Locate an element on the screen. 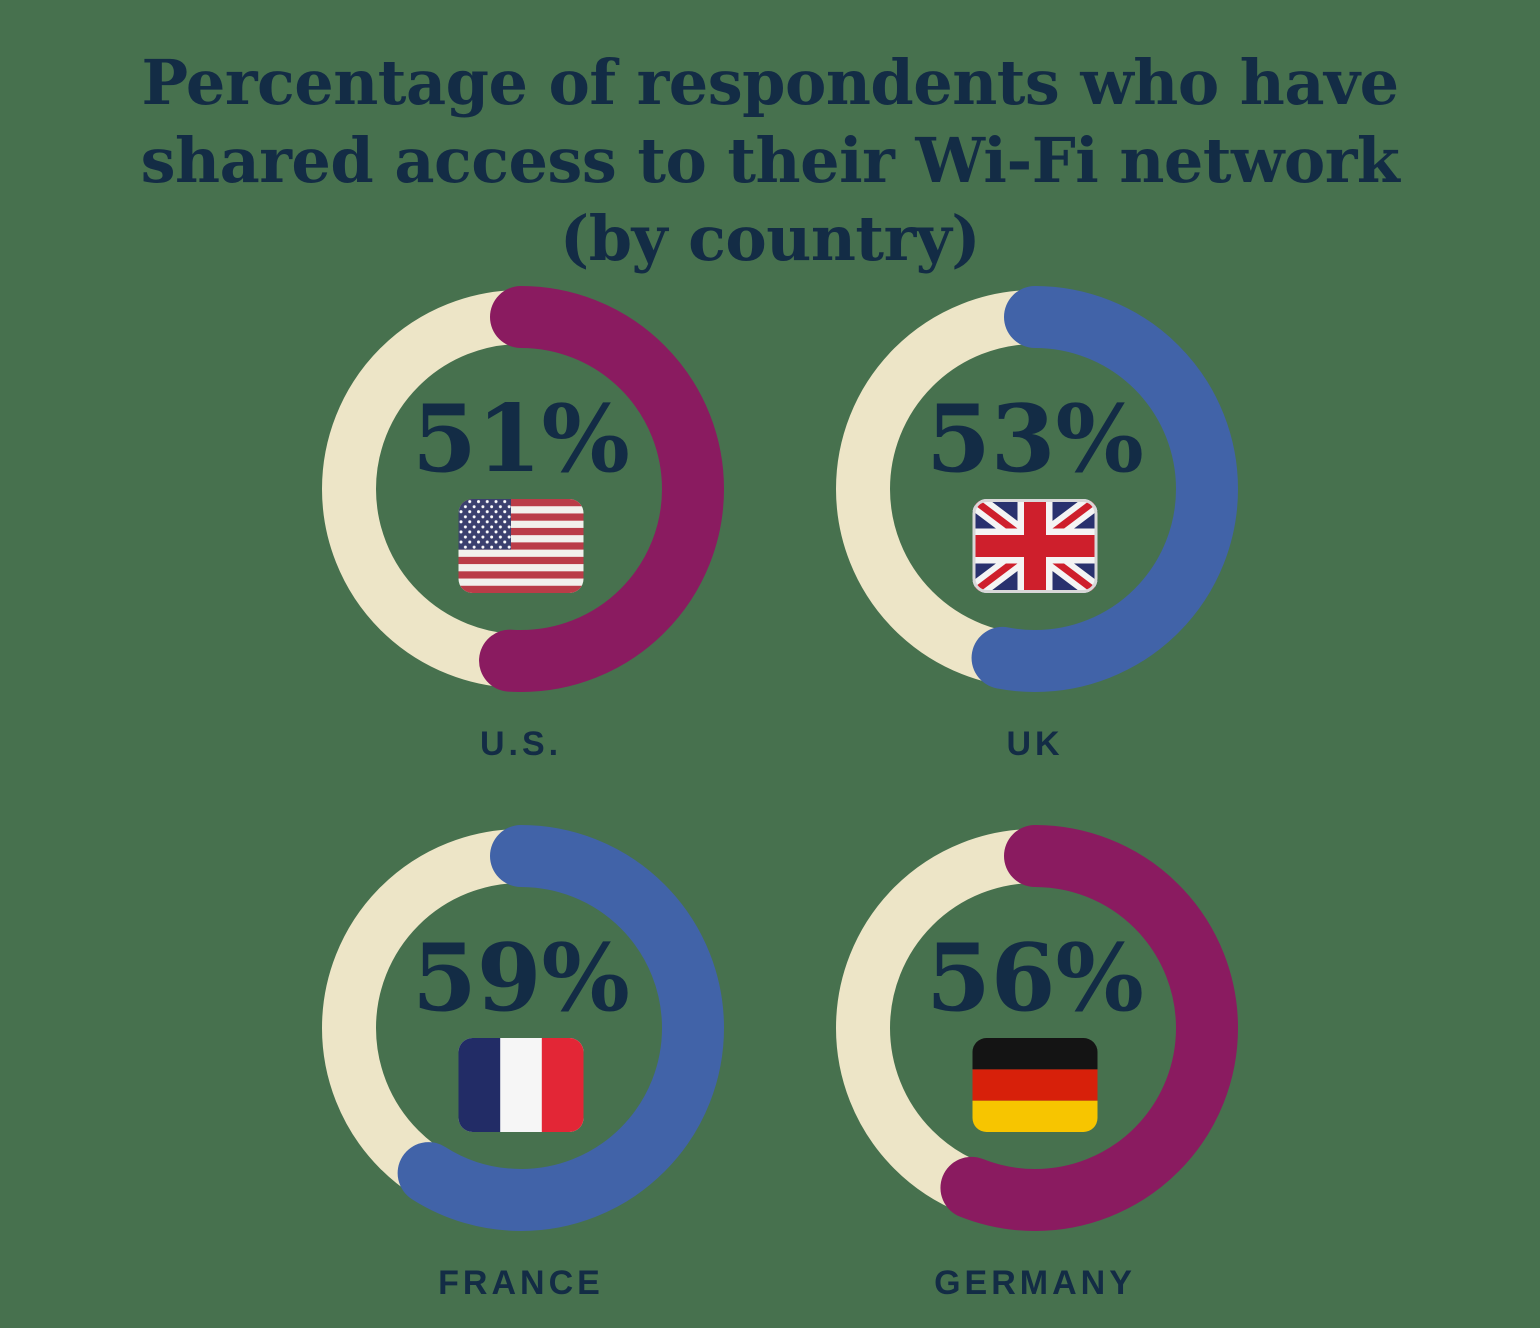 Image resolution: width=1540 pixels, height=1328 pixels. us-flag-icon is located at coordinates (521, 546).